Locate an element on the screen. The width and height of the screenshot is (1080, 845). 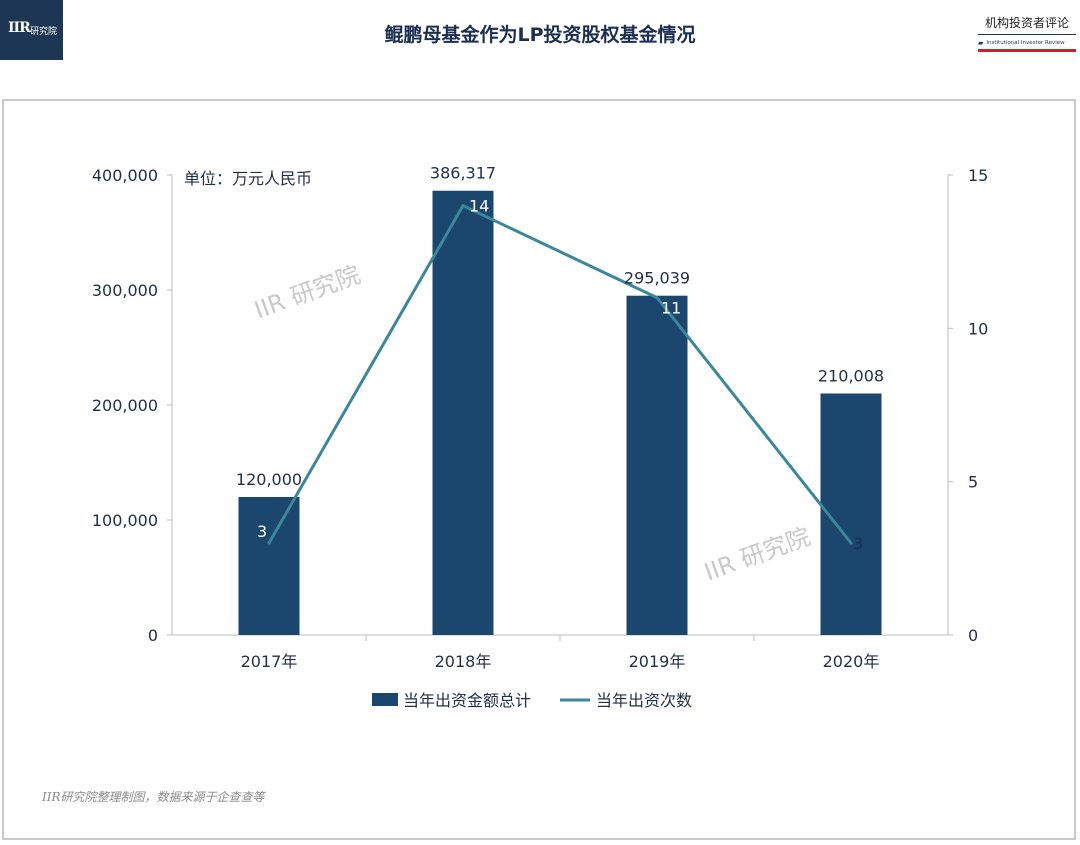
brand-divider is located at coordinates (1027, 34).